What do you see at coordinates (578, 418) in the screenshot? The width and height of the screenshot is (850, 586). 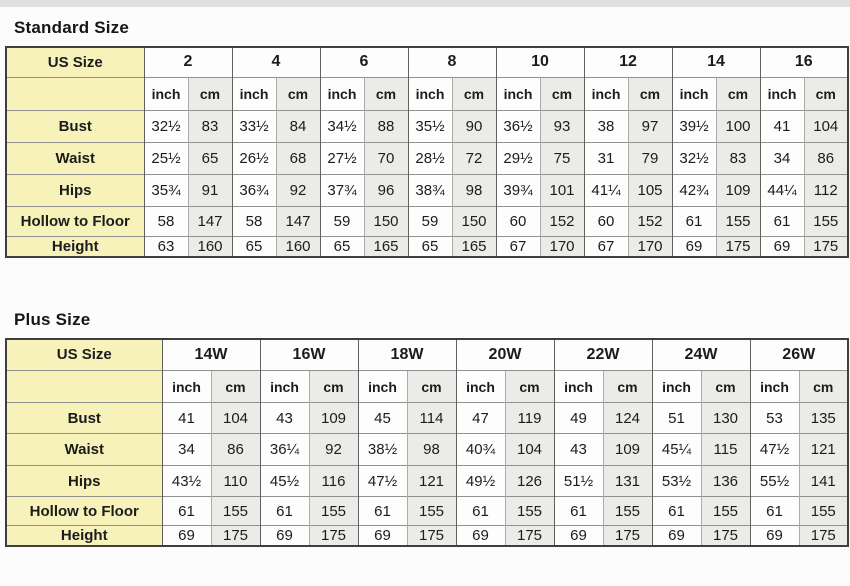 I see `measurement-inch-cell: 49` at bounding box center [578, 418].